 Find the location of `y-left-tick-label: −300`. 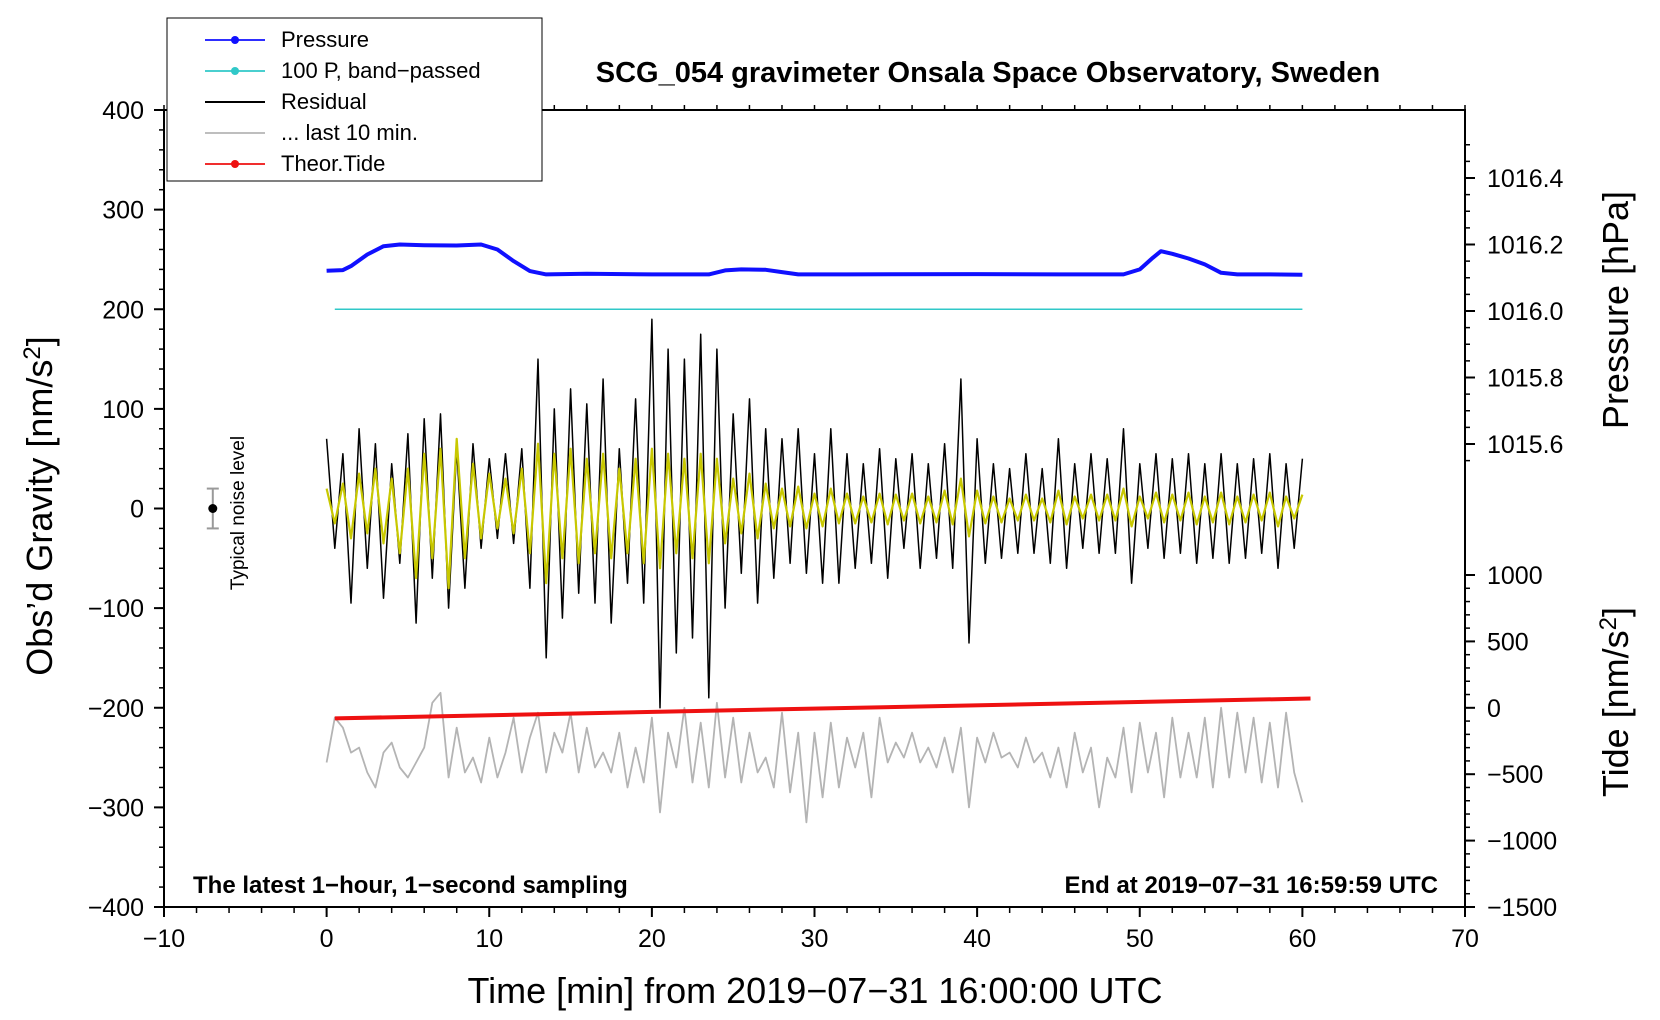

y-left-tick-label: −300 is located at coordinates (116, 808).